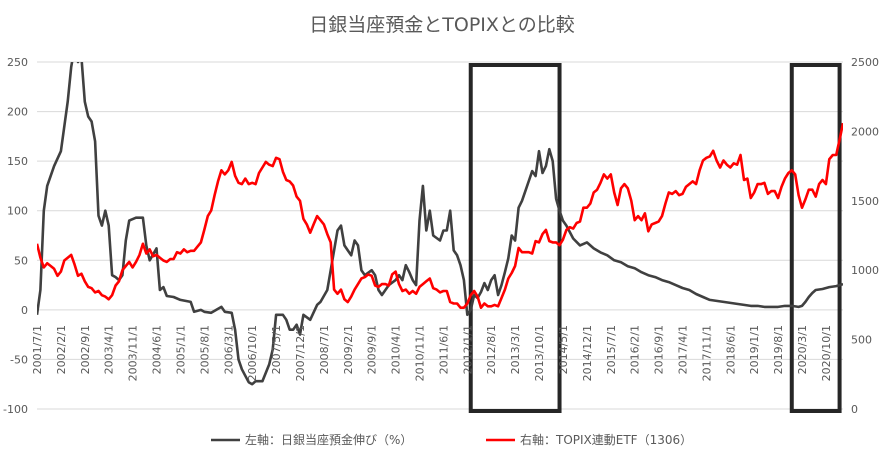  I want to click on x-tick-label: 2006/3/1, so click(228, 349).